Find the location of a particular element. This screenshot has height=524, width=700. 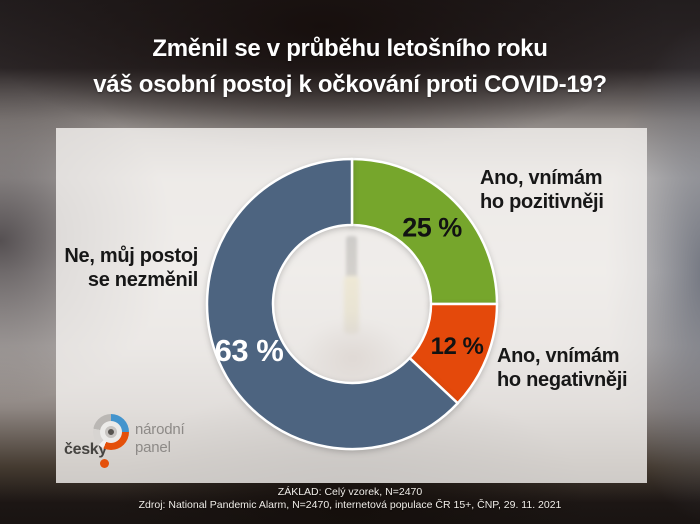

logo-cesky-text: český is located at coordinates (85, 449).